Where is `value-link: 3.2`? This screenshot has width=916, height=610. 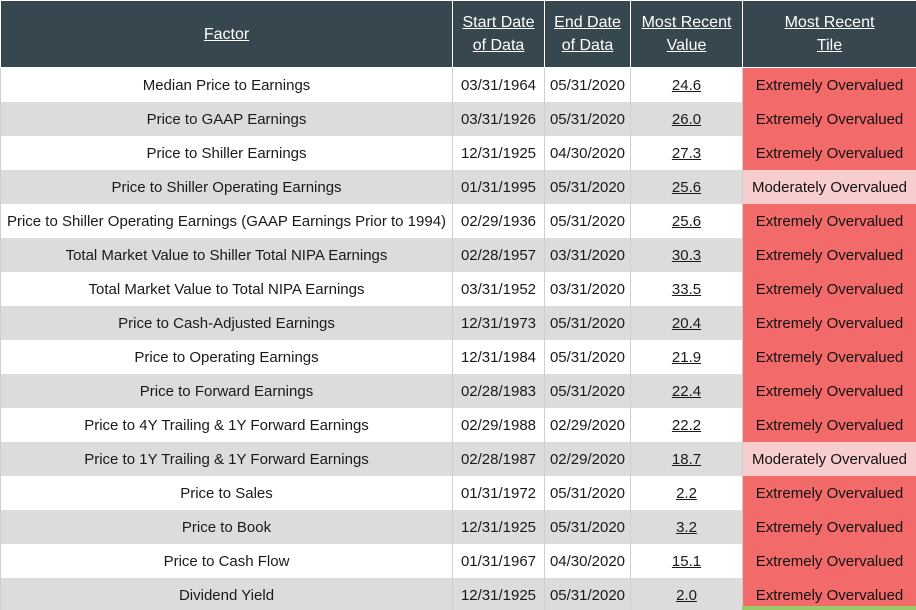
value-link: 3.2 is located at coordinates (686, 527).